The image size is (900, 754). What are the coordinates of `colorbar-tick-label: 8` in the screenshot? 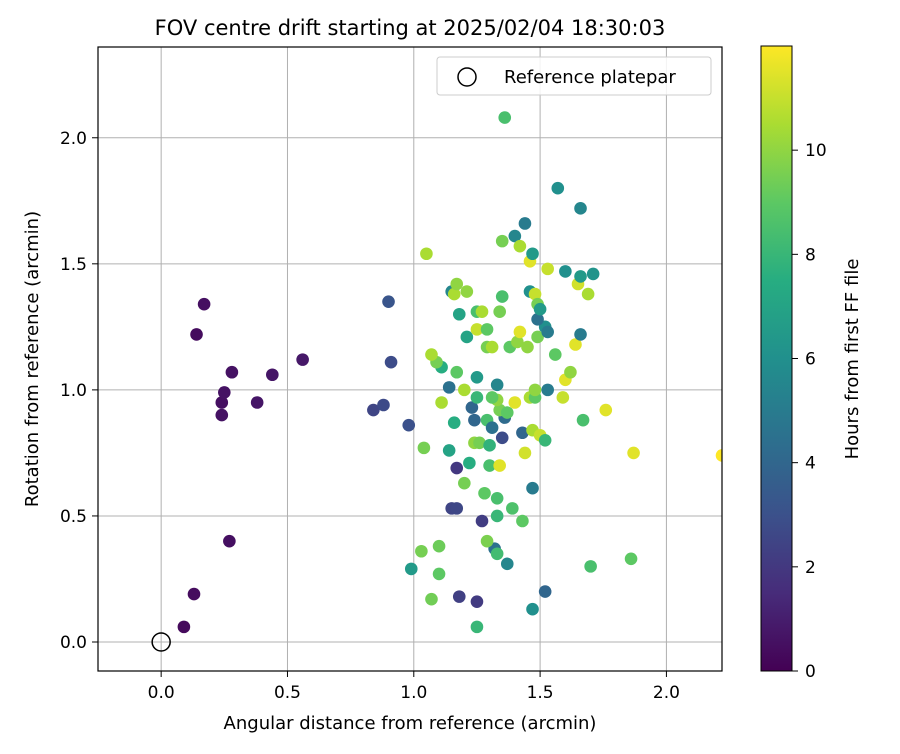 It's located at (810, 255).